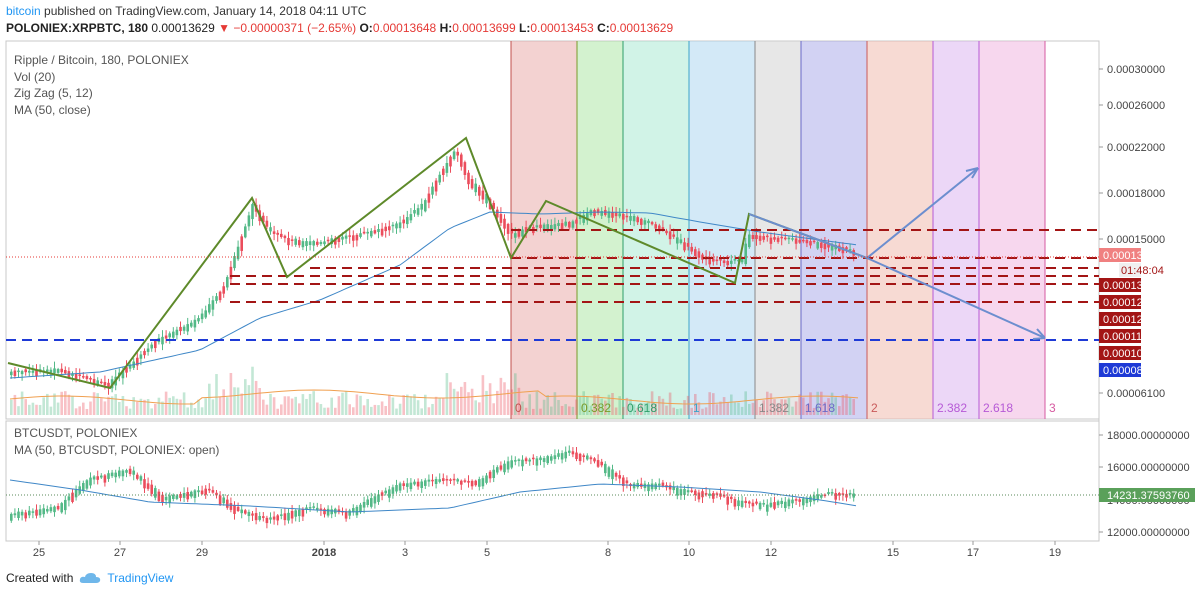 This screenshot has height=597, width=1199. I want to click on indicator-ma: MA (50, close), so click(52, 109).